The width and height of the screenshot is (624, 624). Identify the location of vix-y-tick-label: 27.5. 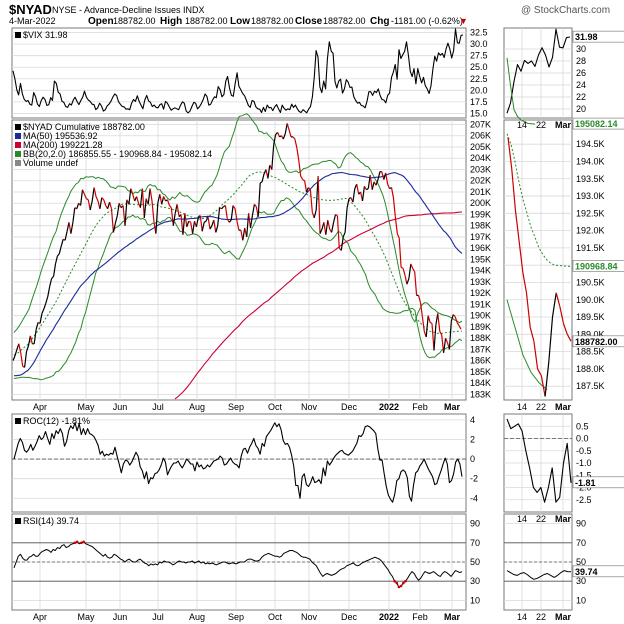
(479, 56).